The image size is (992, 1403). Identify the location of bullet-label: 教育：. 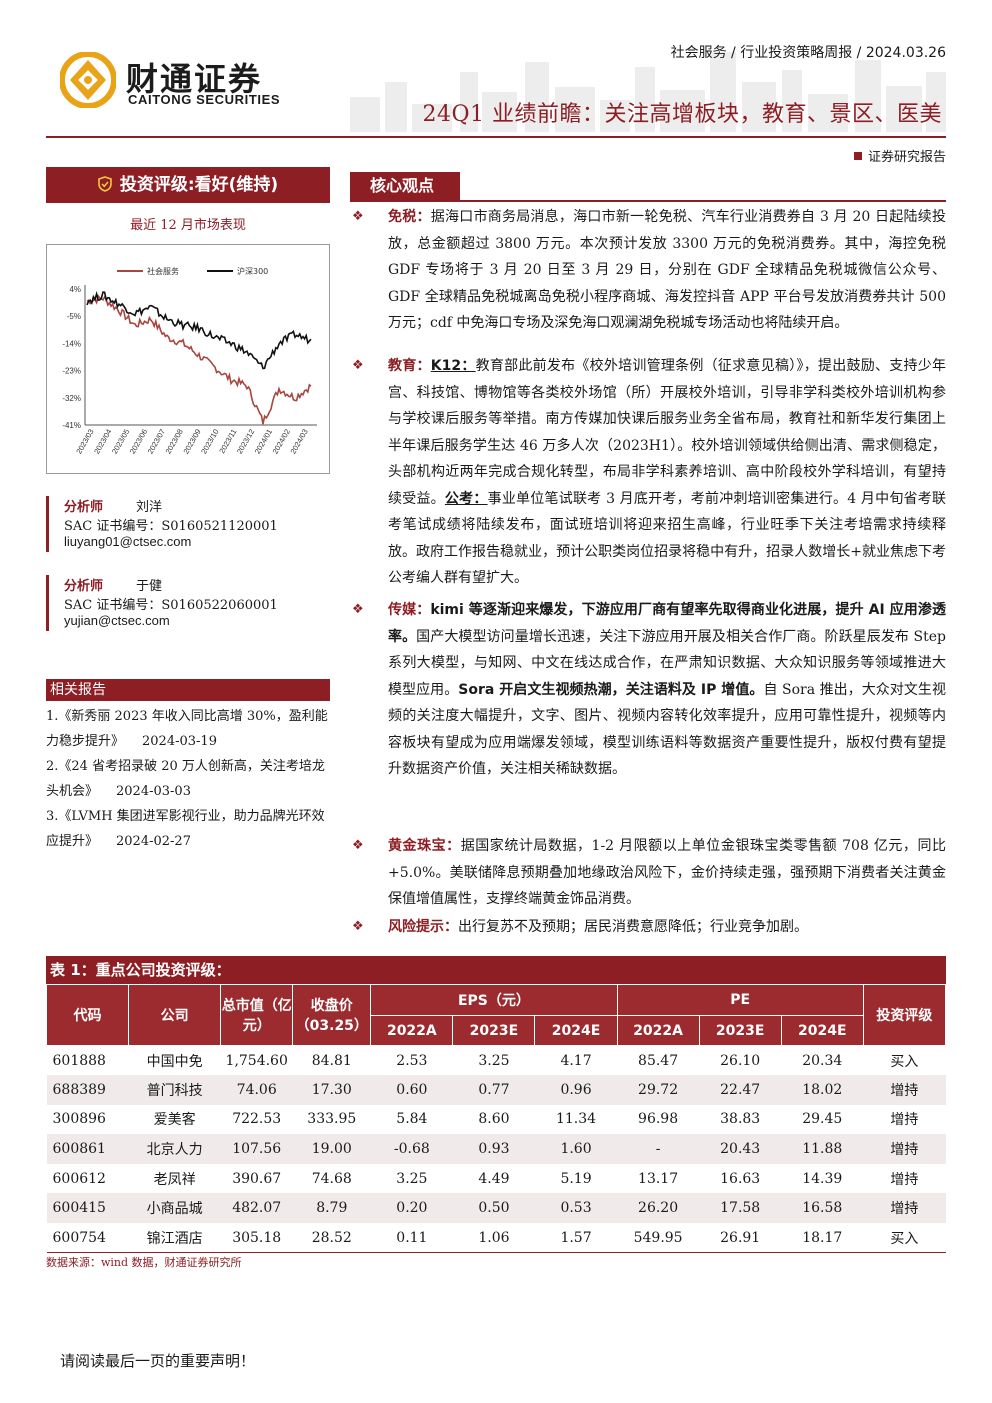
(409, 366).